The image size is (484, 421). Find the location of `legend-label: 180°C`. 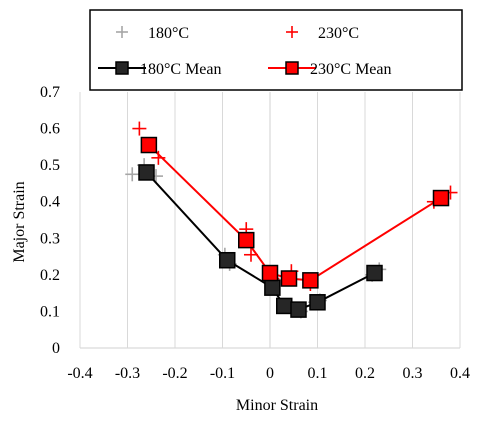

legend-label: 180°C is located at coordinates (168, 33).